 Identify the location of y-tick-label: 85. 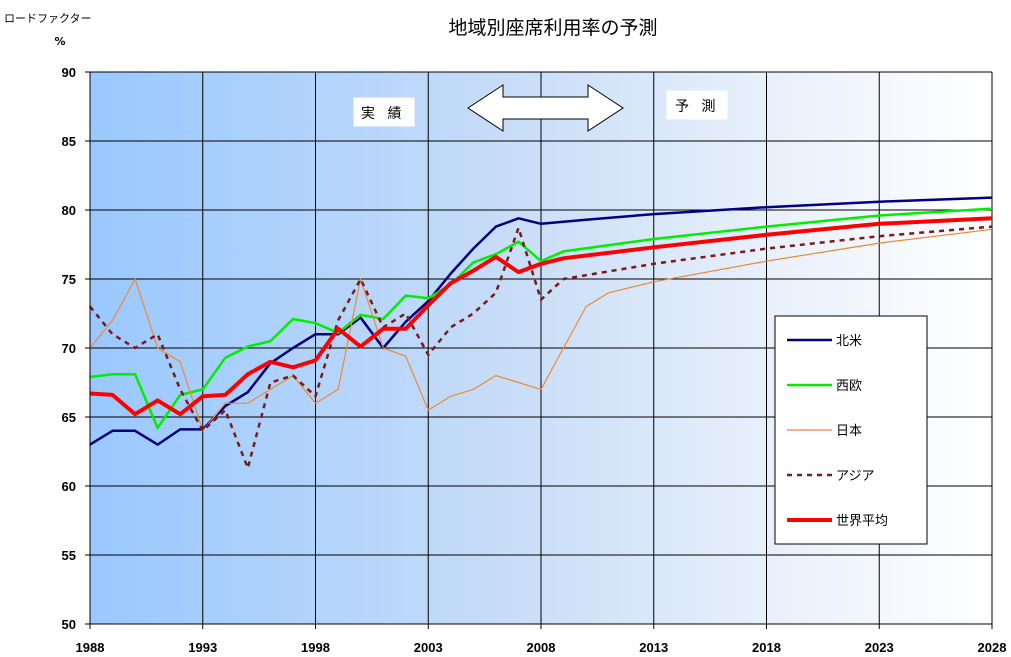
(69, 141).